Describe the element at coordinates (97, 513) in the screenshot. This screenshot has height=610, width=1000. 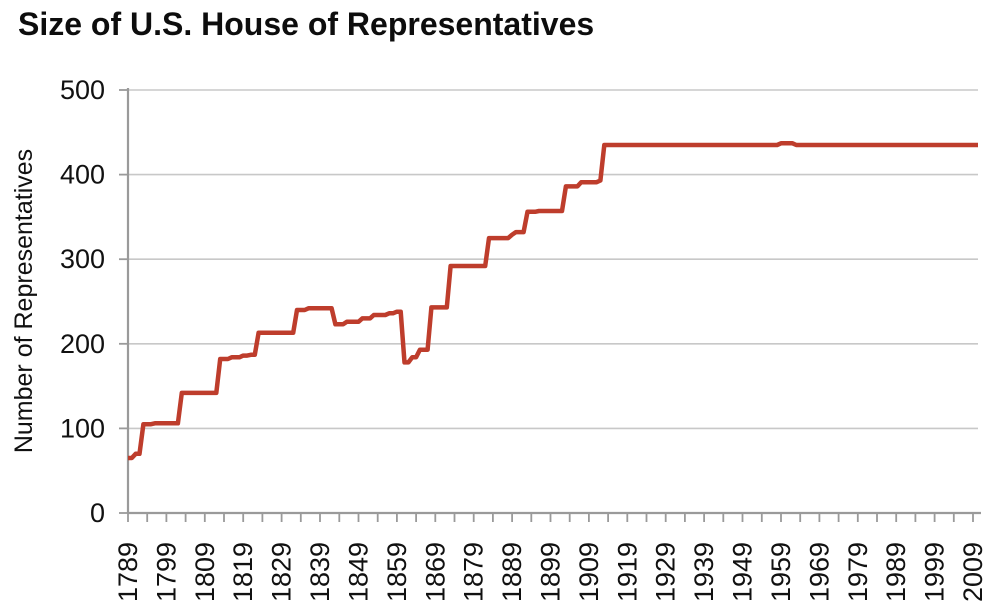
I see `y-tick-label: 0` at that location.